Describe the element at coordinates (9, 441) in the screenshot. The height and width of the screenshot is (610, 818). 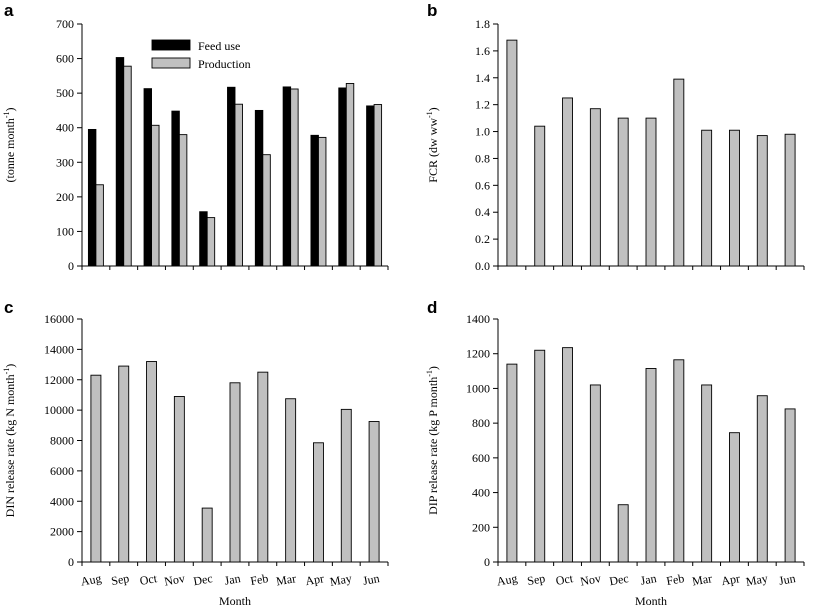
I see `y-axis-title: DIN release rate (kg N month-1)` at that location.